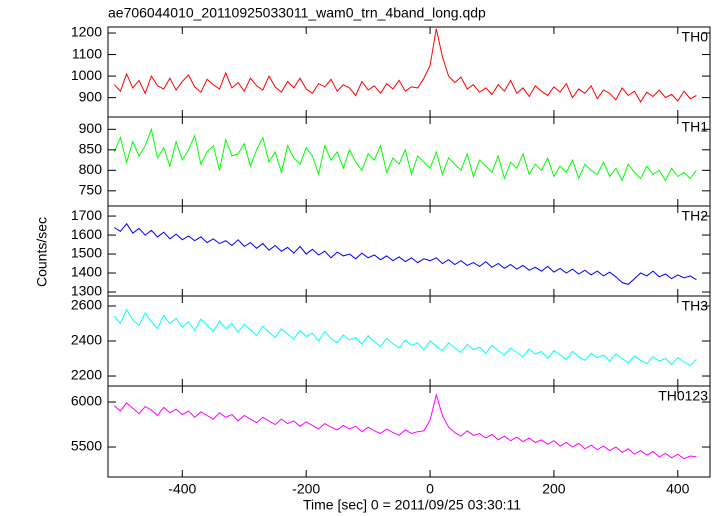 The image size is (717, 516). I want to click on y-tick-label: 1000, so click(86, 75).